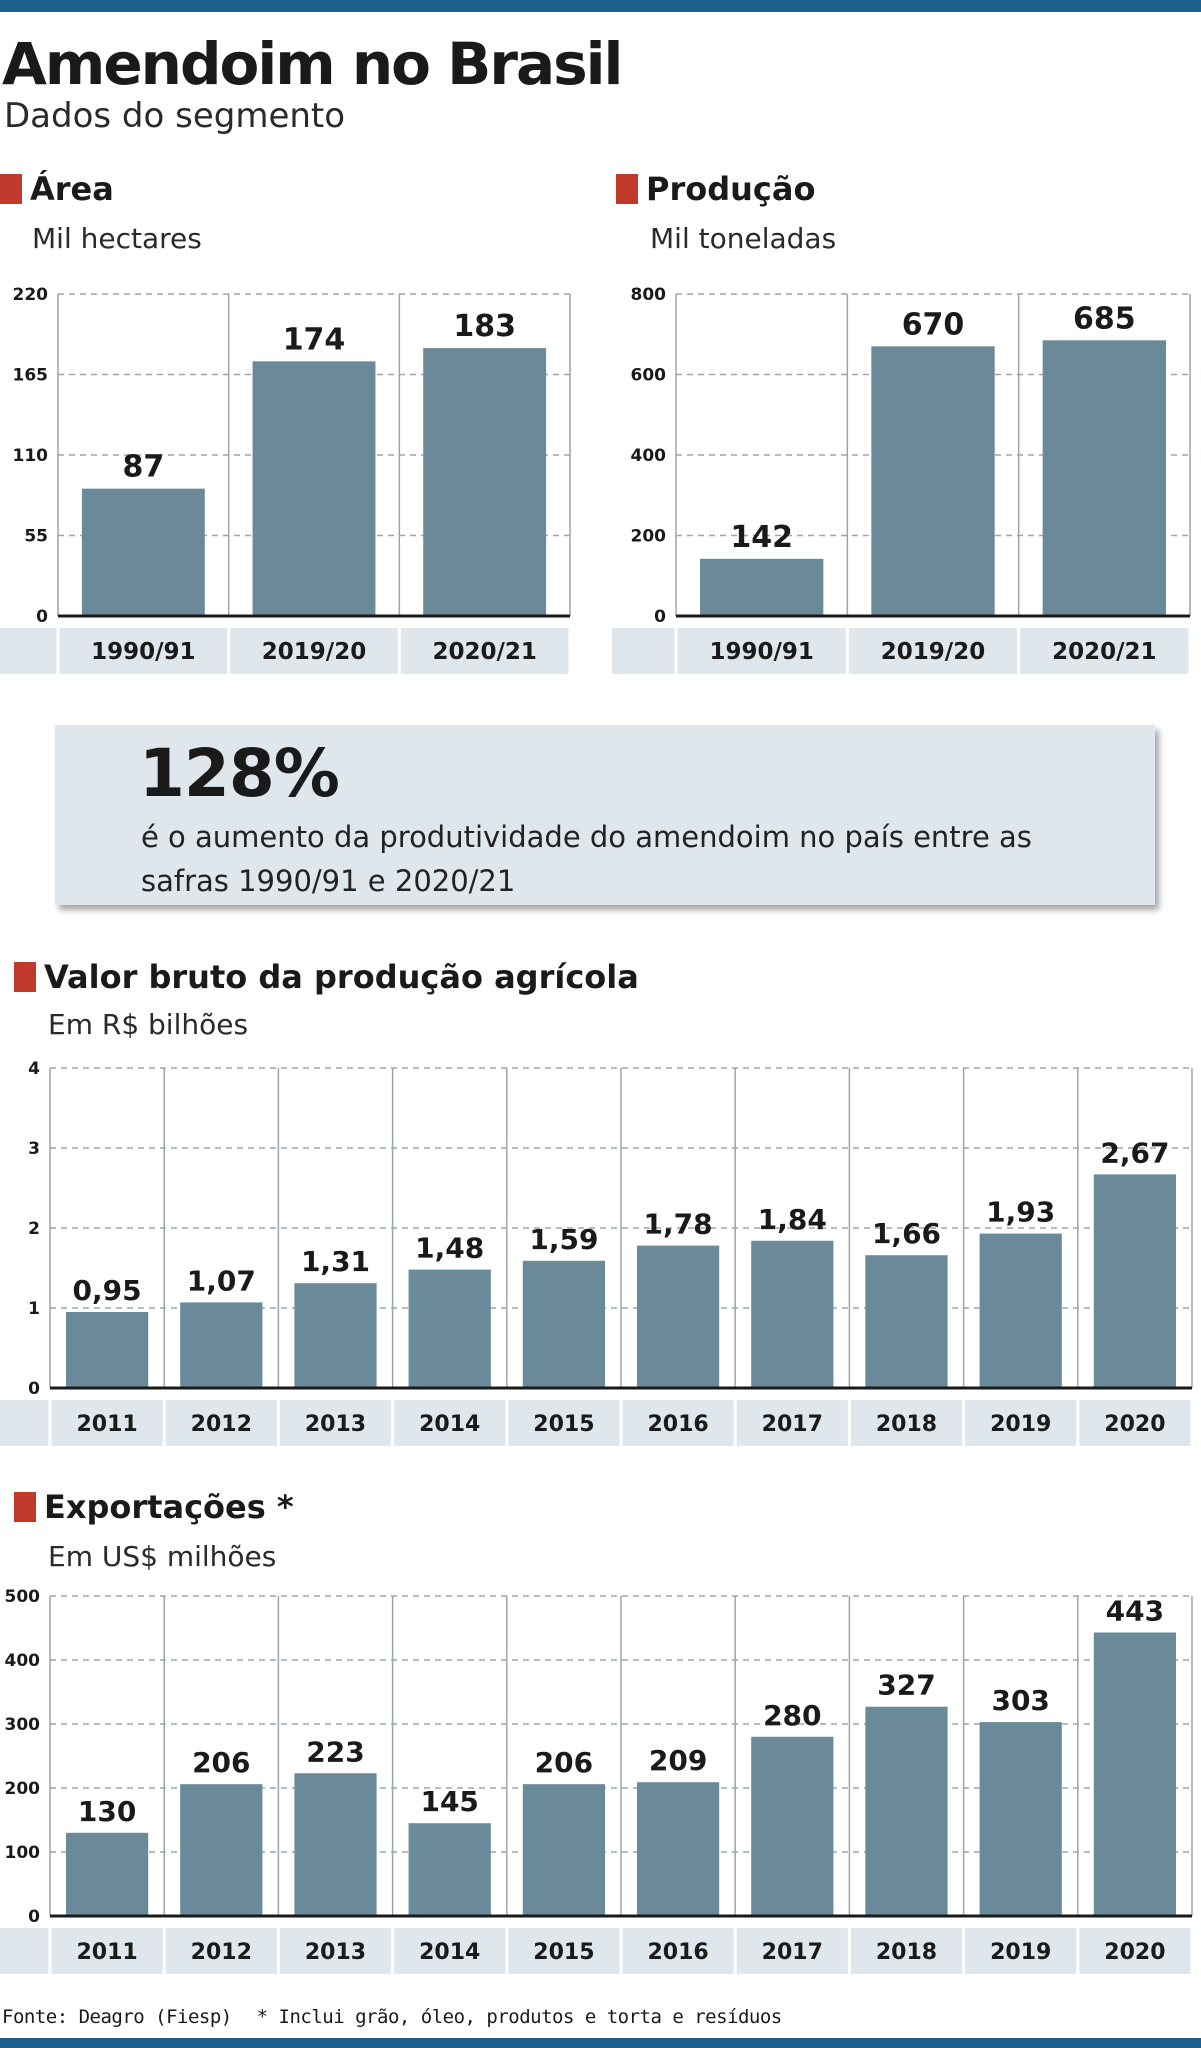 This screenshot has width=1201, height=2048. What do you see at coordinates (221, 1424) in the screenshot?
I see `category-label: 2012` at bounding box center [221, 1424].